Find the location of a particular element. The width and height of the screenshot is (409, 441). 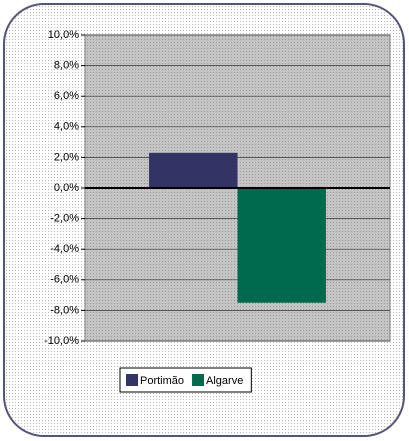

y-tick-label: -10,0% is located at coordinates (61, 341).